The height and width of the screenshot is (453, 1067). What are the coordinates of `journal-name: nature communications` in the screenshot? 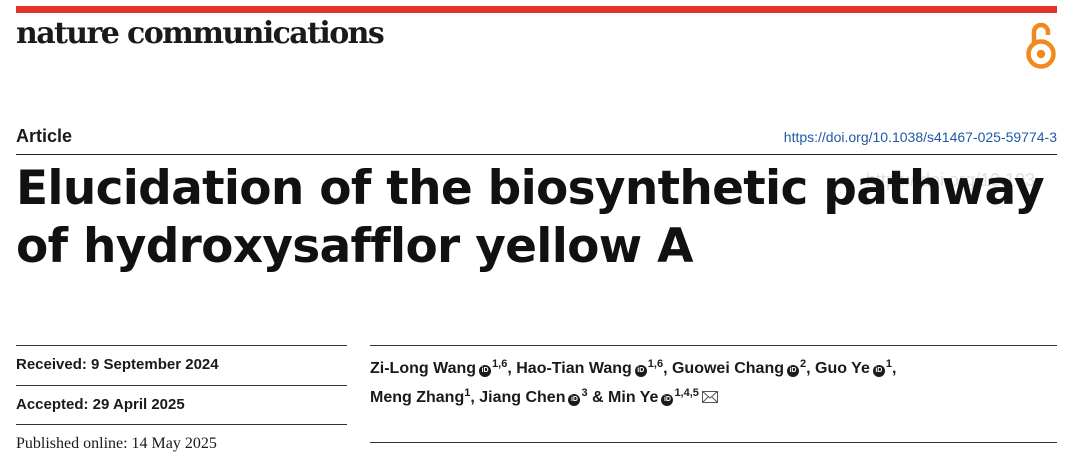 It's located at (200, 33).